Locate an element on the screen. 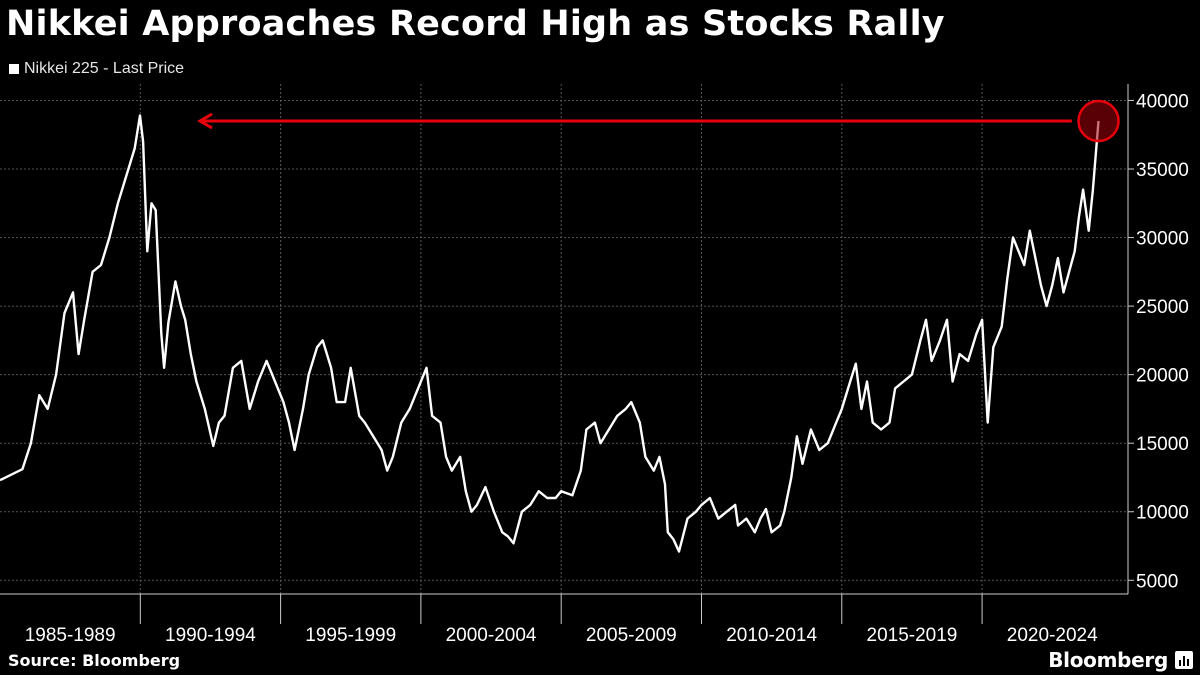 The image size is (1200, 675). y-tick-label: 35000 is located at coordinates (1162, 170).